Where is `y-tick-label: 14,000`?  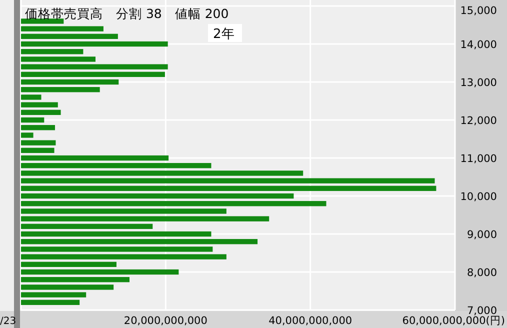
y-tick-label: 14,000 is located at coordinates (478, 45).